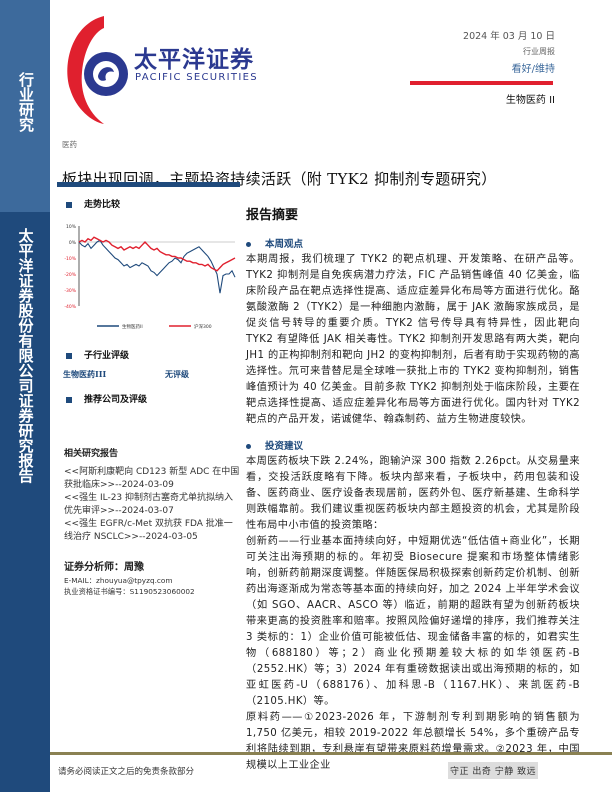 The image size is (612, 792). Describe the element at coordinates (203, 326) in the screenshot. I see `legend-label: 沪深300` at that location.